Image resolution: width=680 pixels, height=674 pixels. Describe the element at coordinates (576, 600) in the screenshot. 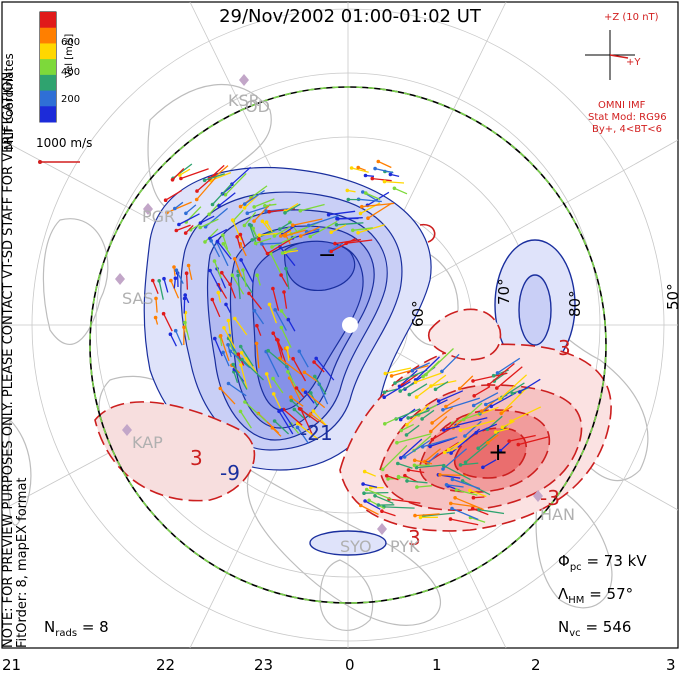

I see `lambda-subscript: HM` at that location.